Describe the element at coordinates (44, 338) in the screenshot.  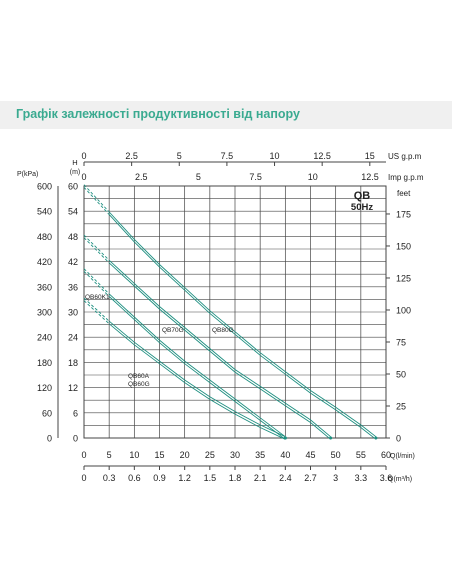
I see `pressure-tick-label: 240` at that location.